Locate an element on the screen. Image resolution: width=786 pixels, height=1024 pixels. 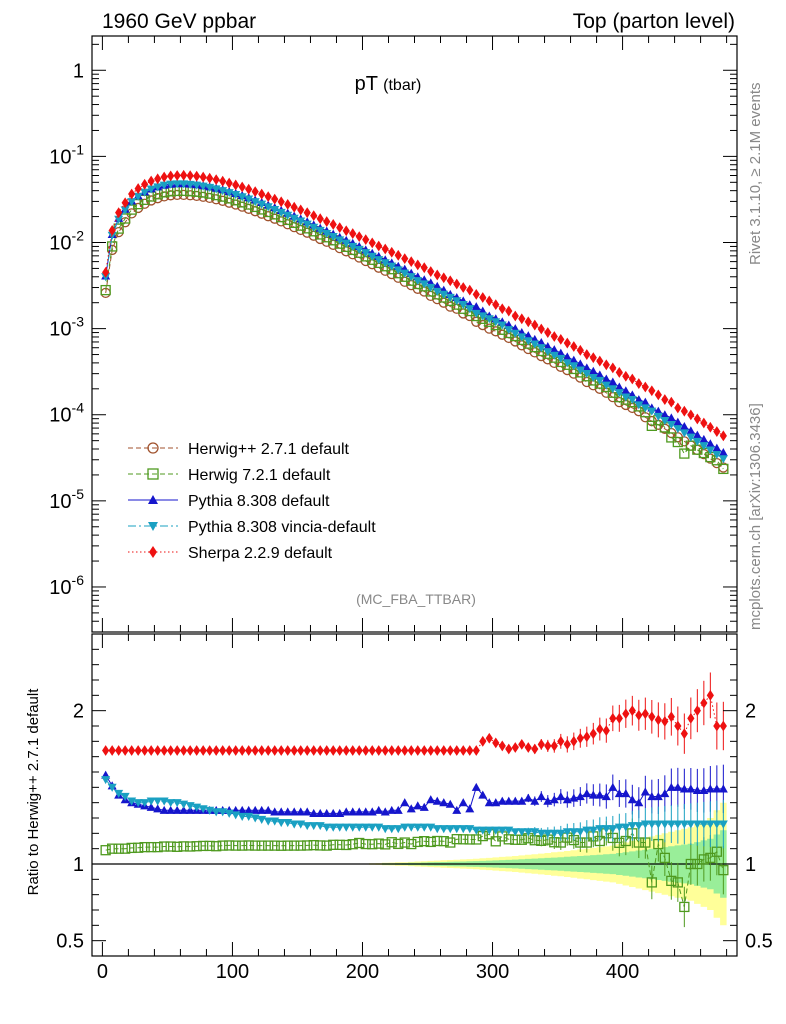
ratio-series-pythia-8-308-default is located at coordinates (414, 791).